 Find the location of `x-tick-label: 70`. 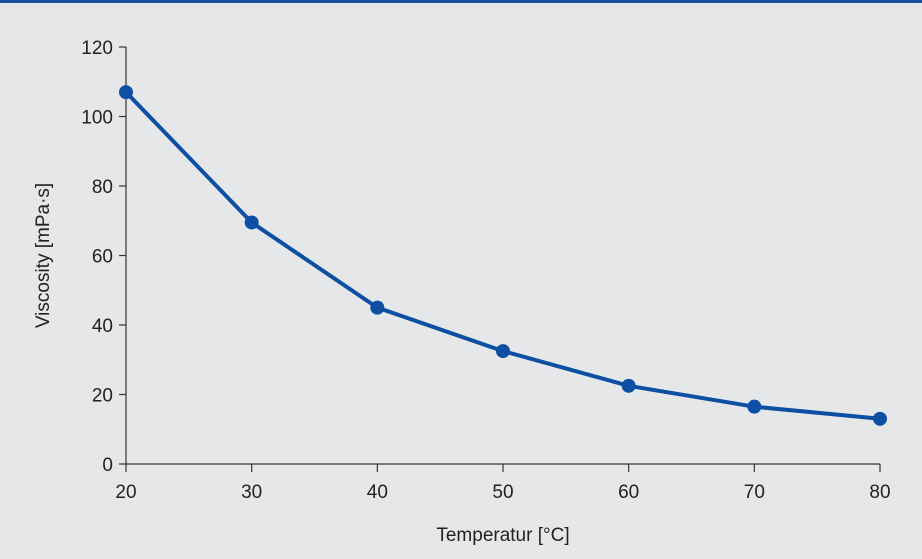

x-tick-label: 70 is located at coordinates (754, 492).